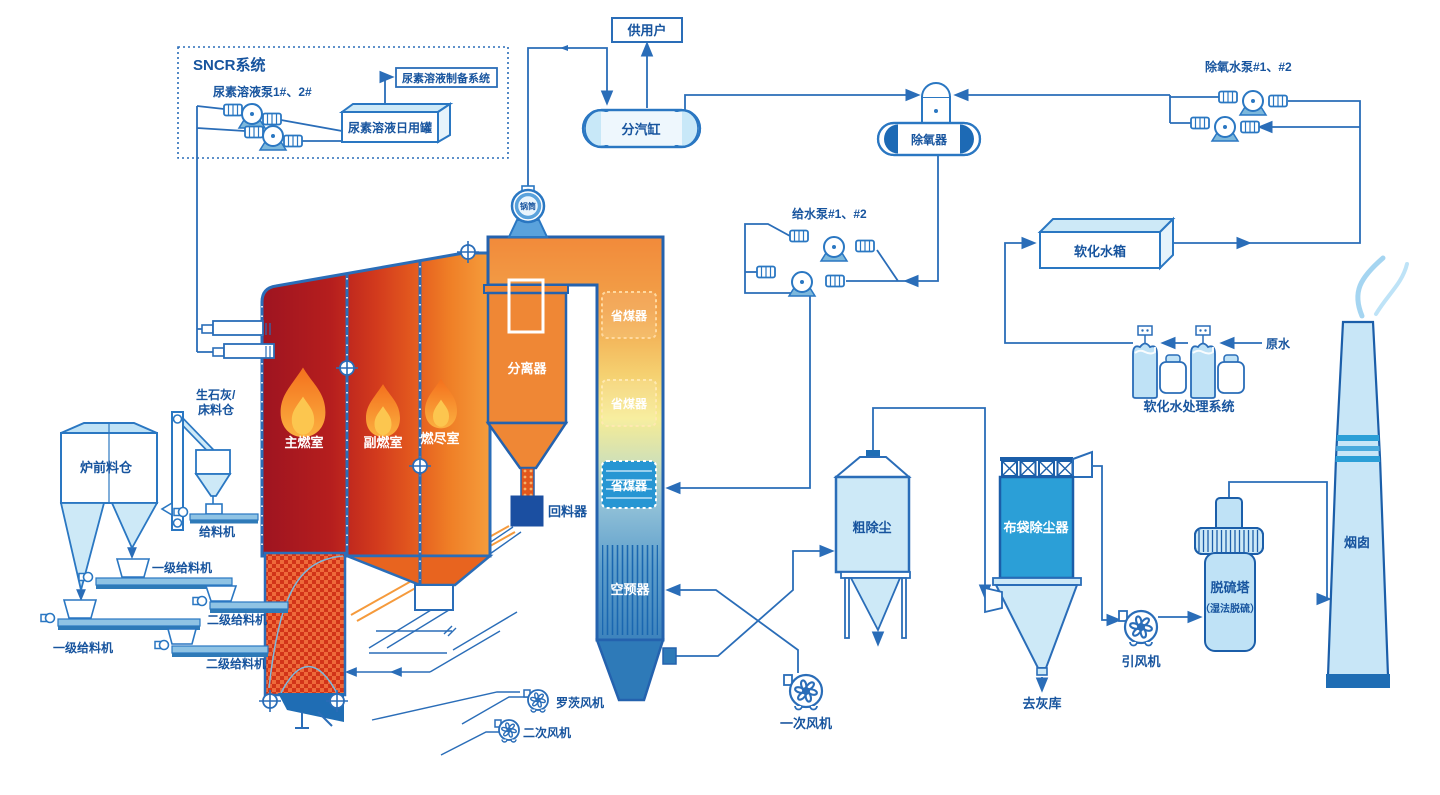 The width and height of the screenshot is (1440, 795). What do you see at coordinates (1357, 542) in the screenshot?
I see `chimney-label: 烟囱` at bounding box center [1357, 542].